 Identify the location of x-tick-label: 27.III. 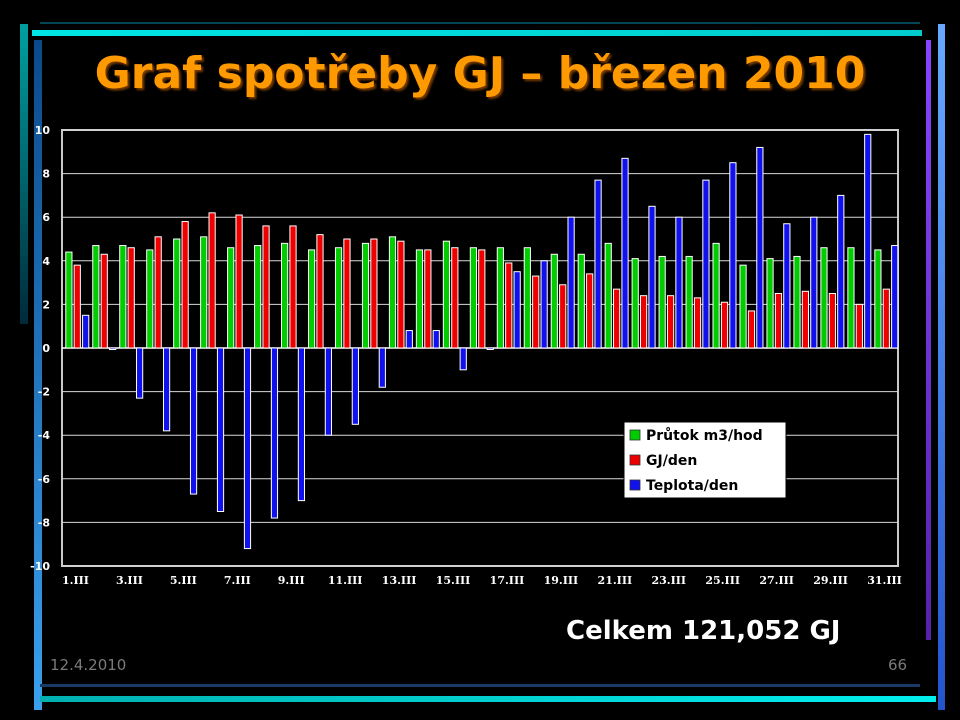
(776, 580).